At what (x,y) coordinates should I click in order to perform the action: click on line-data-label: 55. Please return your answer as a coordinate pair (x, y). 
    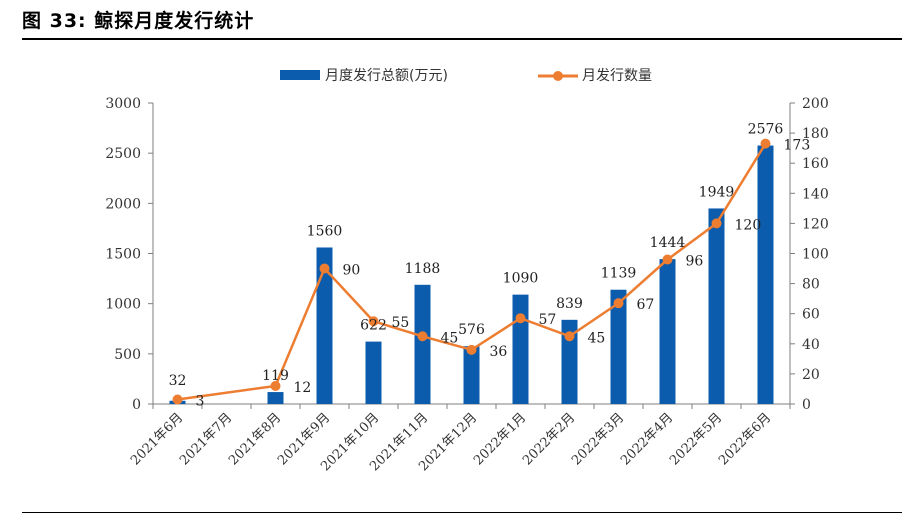
    Looking at the image, I should click on (401, 323).